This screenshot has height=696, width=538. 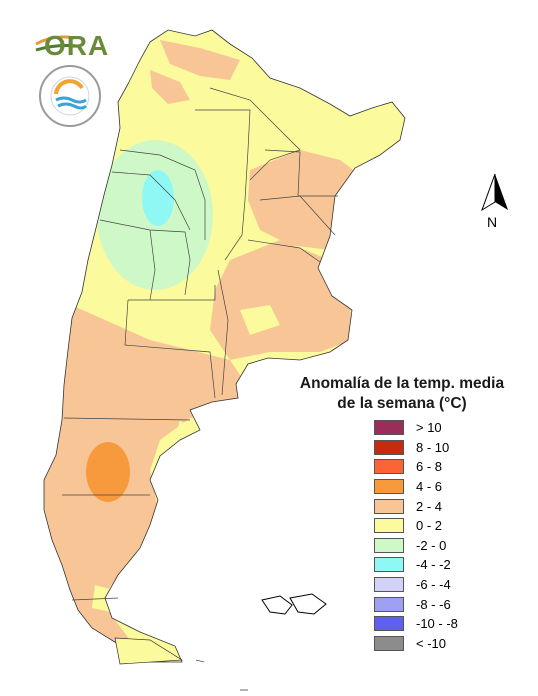 I want to click on legend-item: 0 - 2, so click(x=416, y=526).